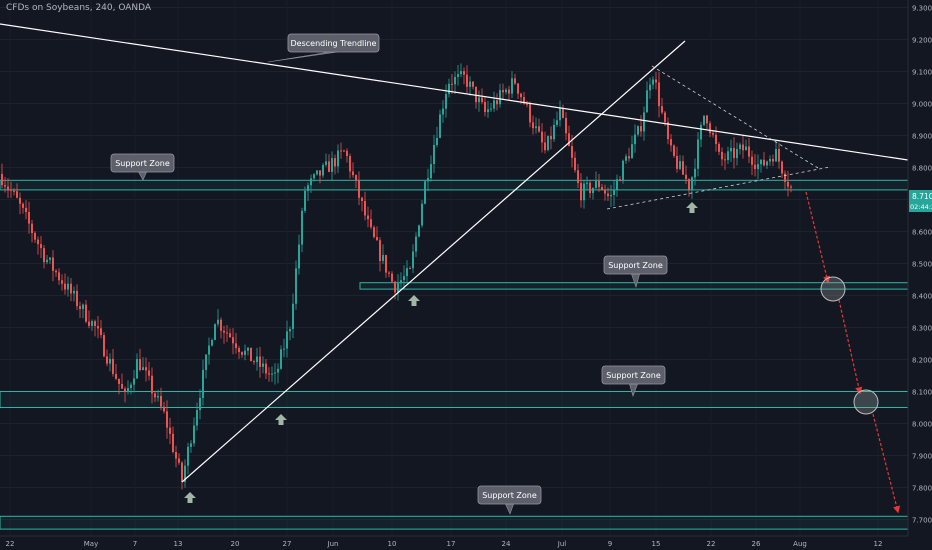  I want to click on x-tick-label: 22, so click(10, 544).